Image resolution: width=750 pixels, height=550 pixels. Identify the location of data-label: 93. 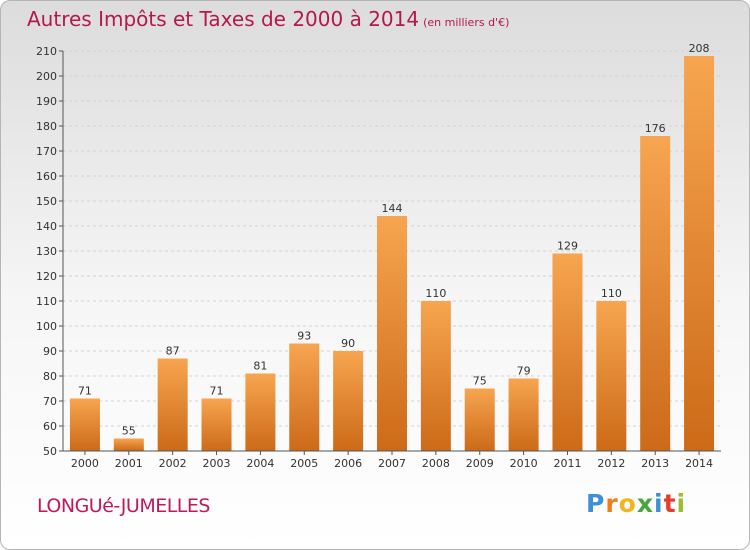
(304, 336).